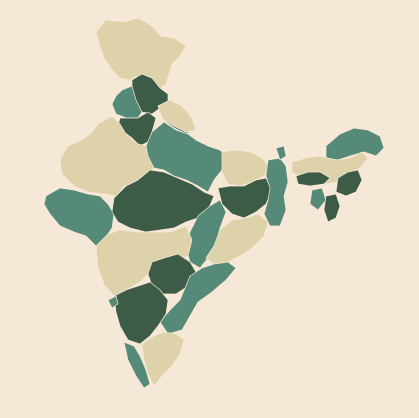 The image size is (419, 418). What do you see at coordinates (107, 156) in the screenshot?
I see `region-rajasthan` at bounding box center [107, 156].